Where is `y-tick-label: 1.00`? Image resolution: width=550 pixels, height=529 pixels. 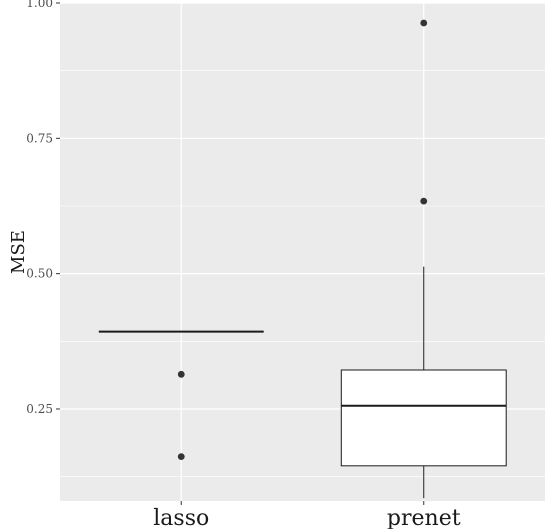 y-tick-label: 1.00 is located at coordinates (39, 5).